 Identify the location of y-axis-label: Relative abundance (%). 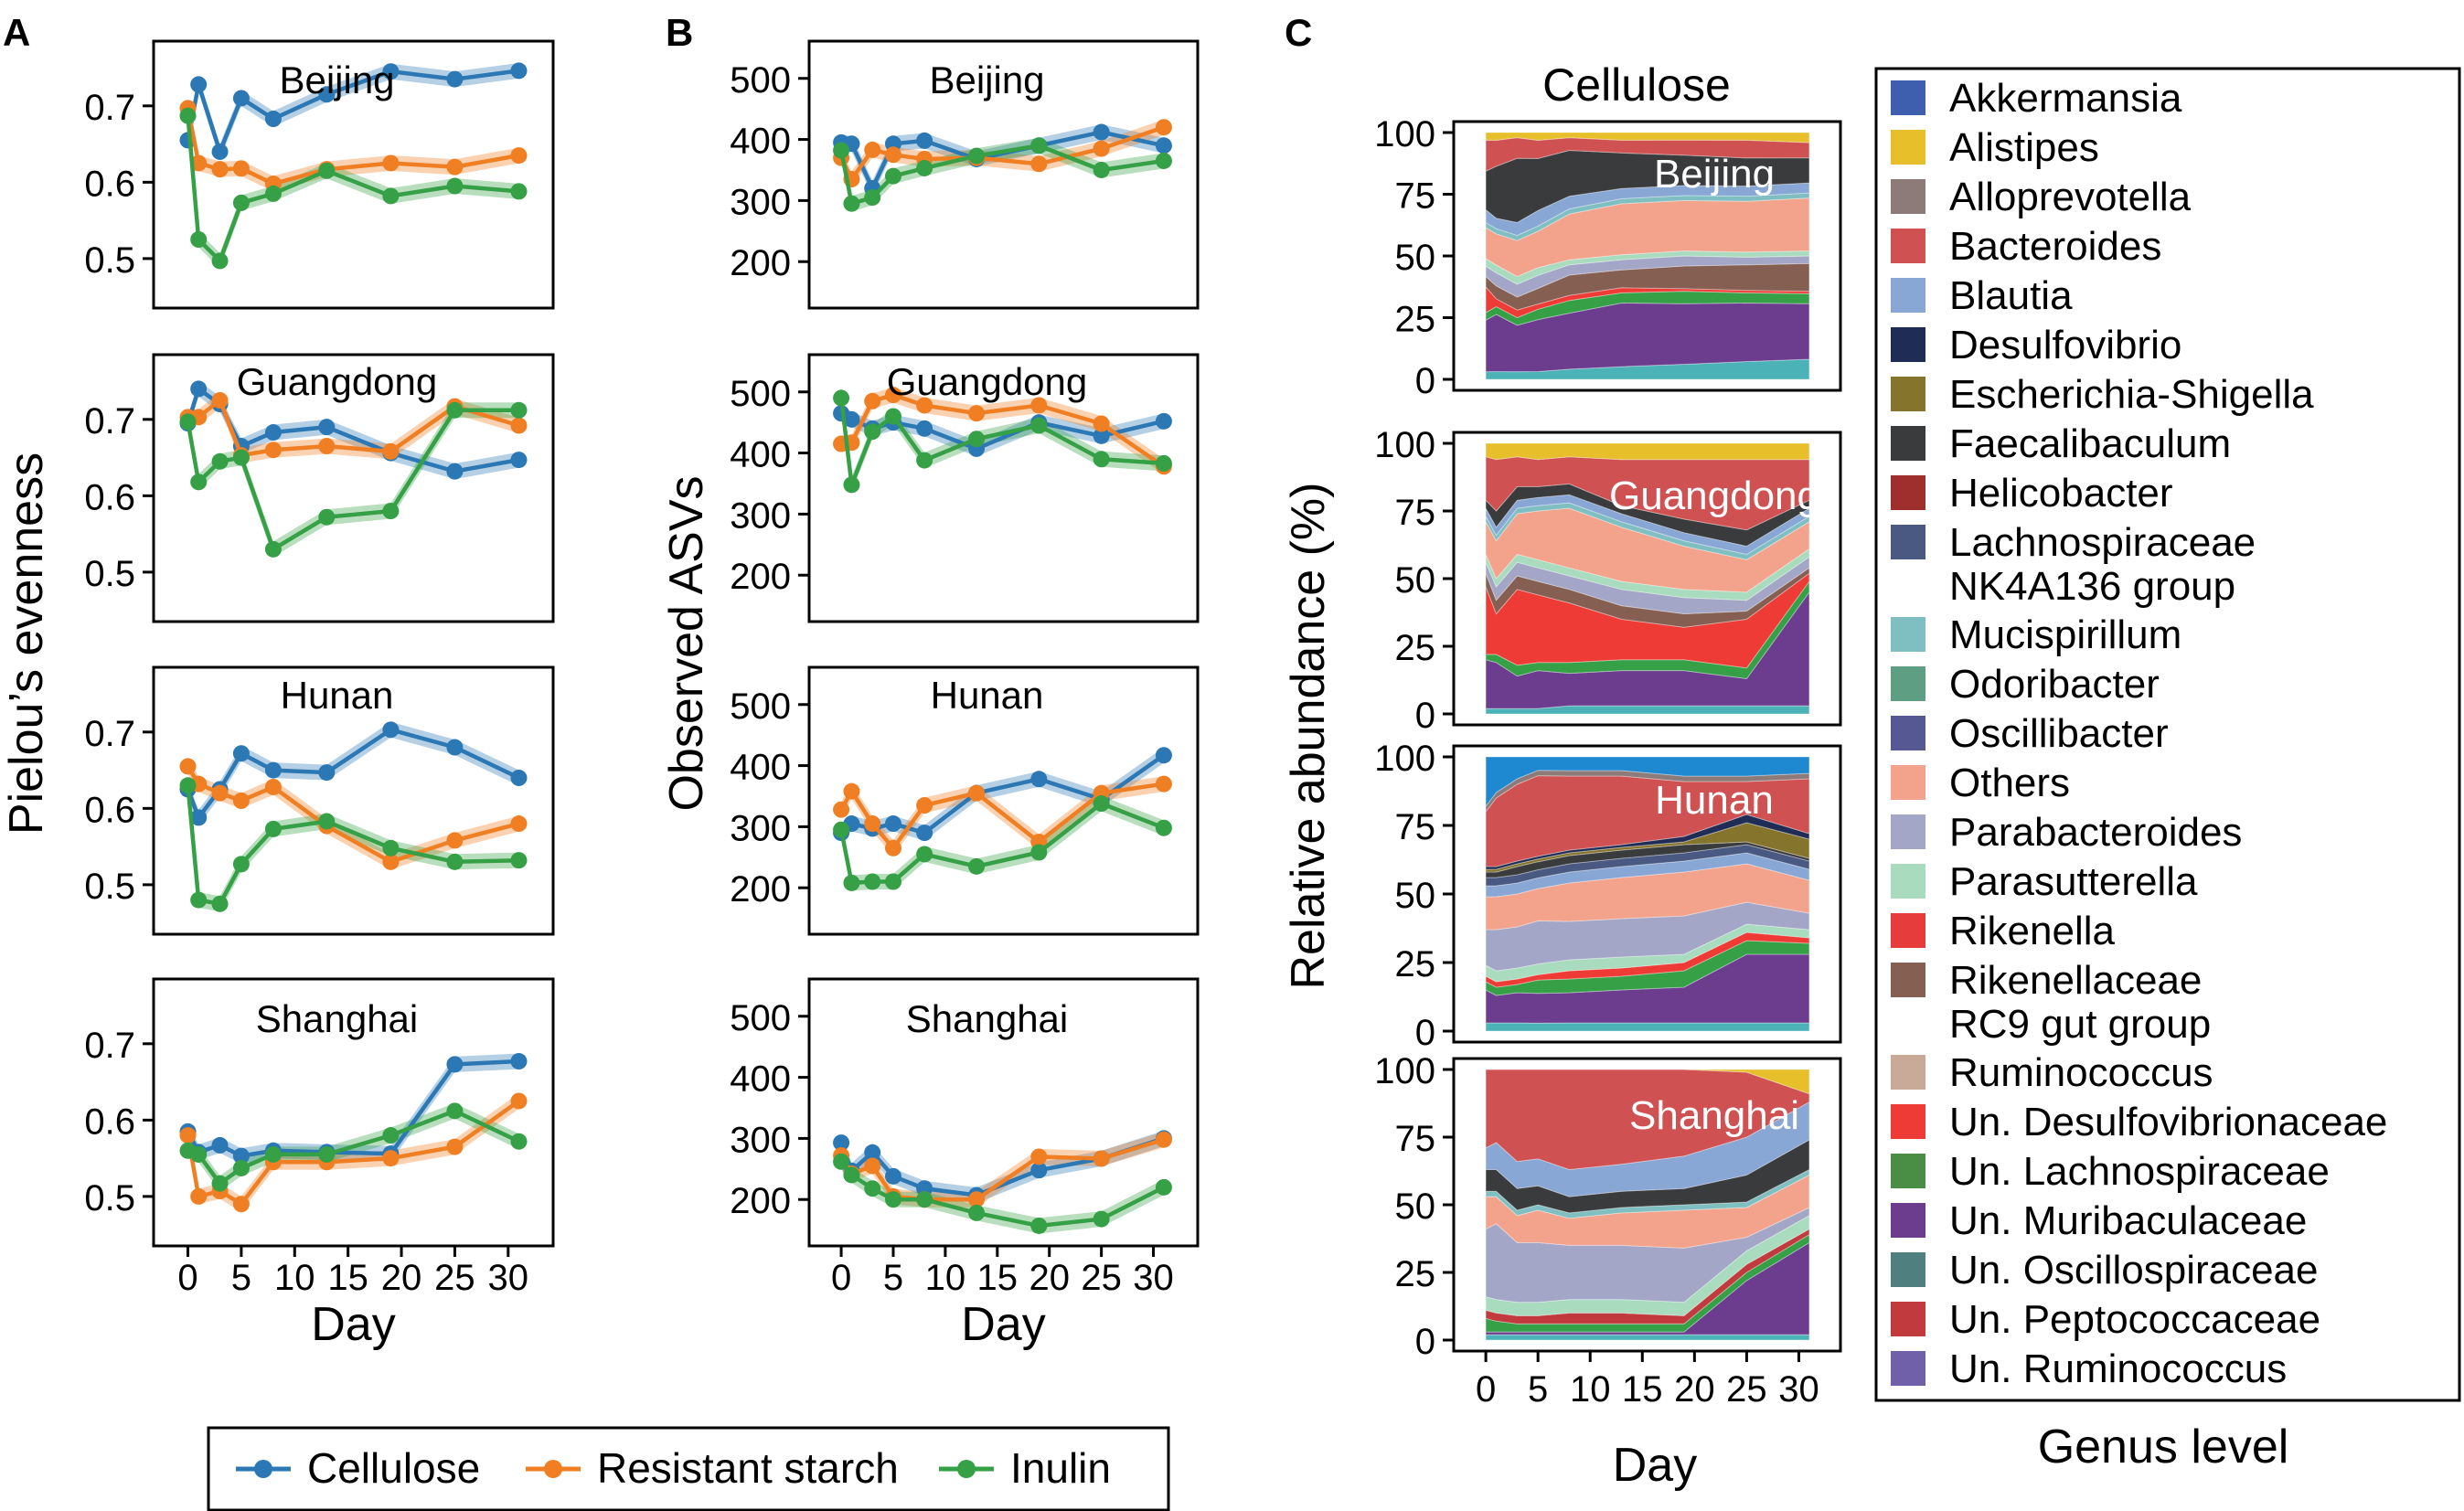
(1308, 736).